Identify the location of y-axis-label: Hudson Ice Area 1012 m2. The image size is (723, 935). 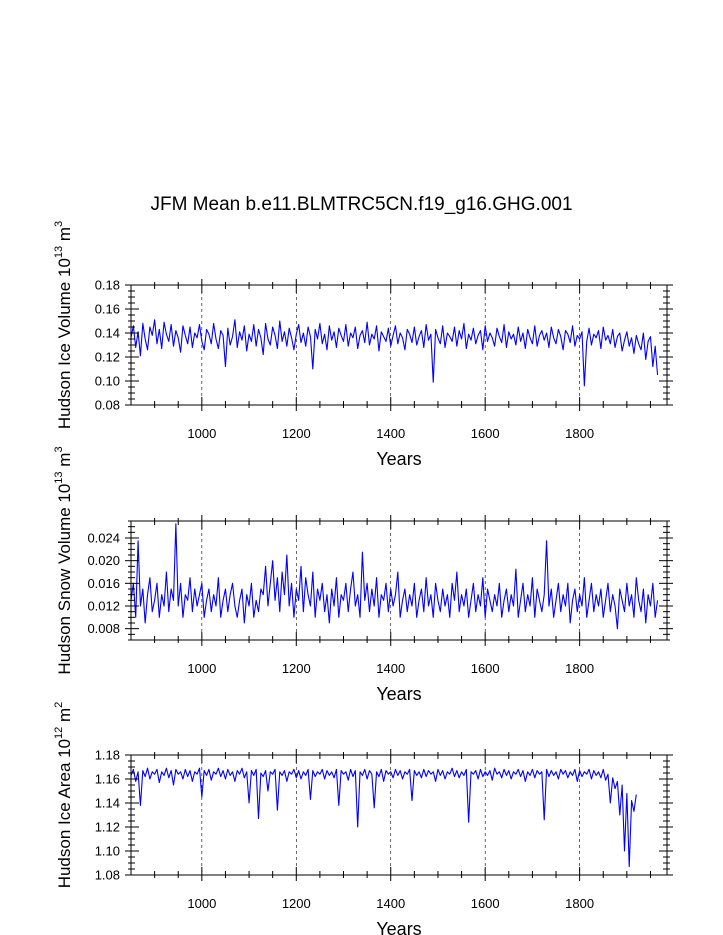
(63, 795).